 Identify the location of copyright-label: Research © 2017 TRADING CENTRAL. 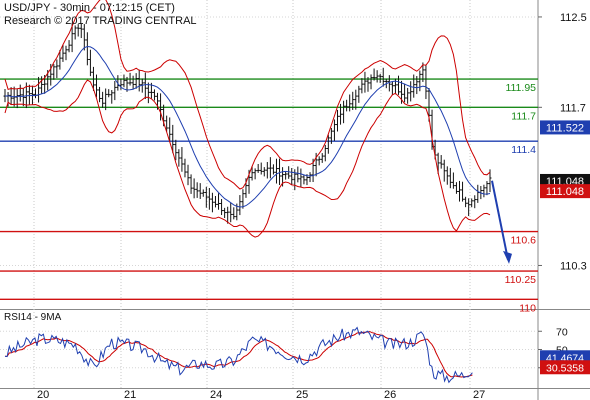
(100, 21).